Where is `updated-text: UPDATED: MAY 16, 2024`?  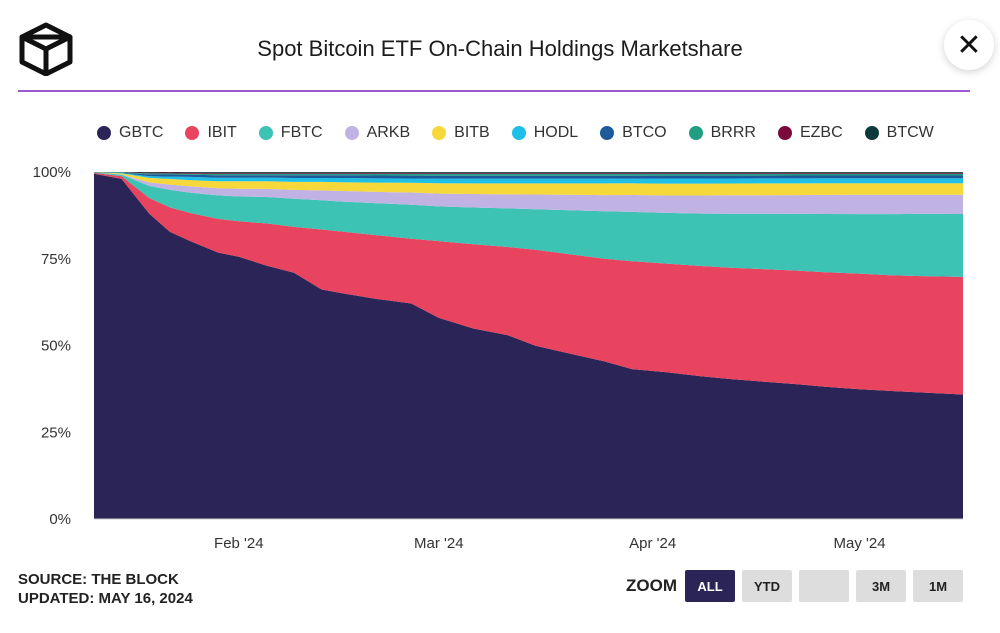
updated-text: UPDATED: MAY 16, 2024 is located at coordinates (105, 598).